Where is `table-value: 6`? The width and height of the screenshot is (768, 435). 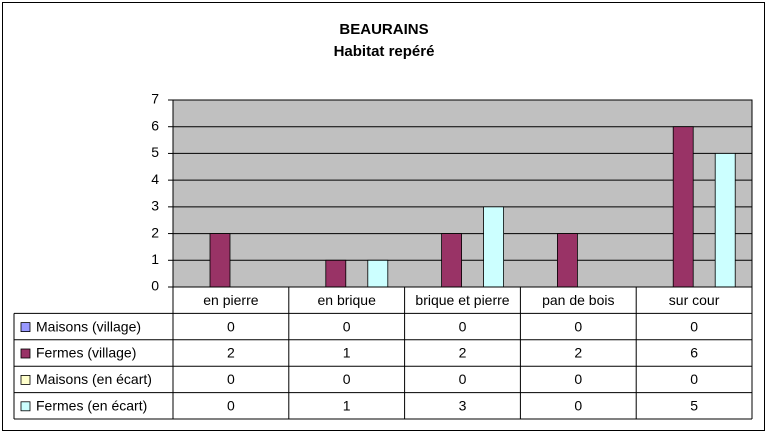
table-value: 6 is located at coordinates (694, 353).